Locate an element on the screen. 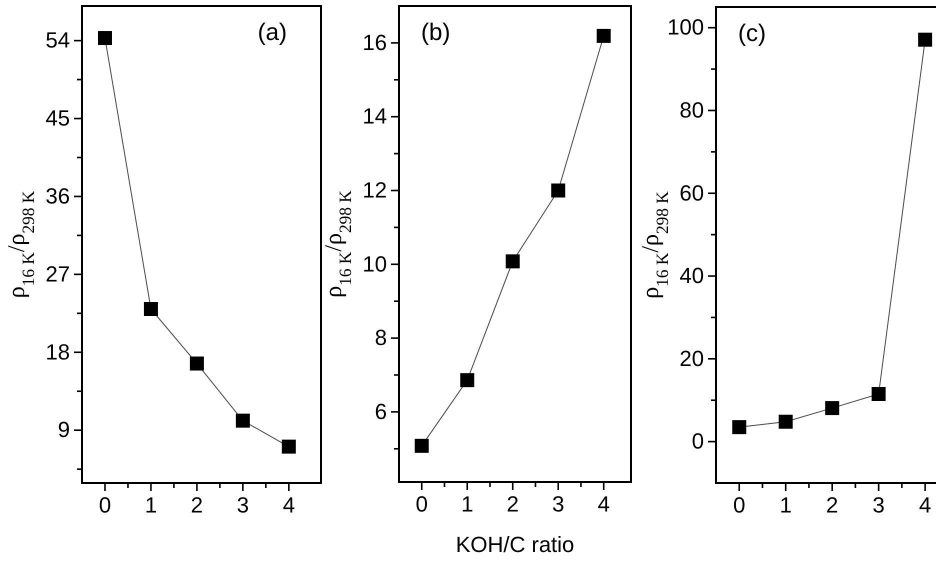 This screenshot has height=562, width=936. annotation: (a) is located at coordinates (272, 32).